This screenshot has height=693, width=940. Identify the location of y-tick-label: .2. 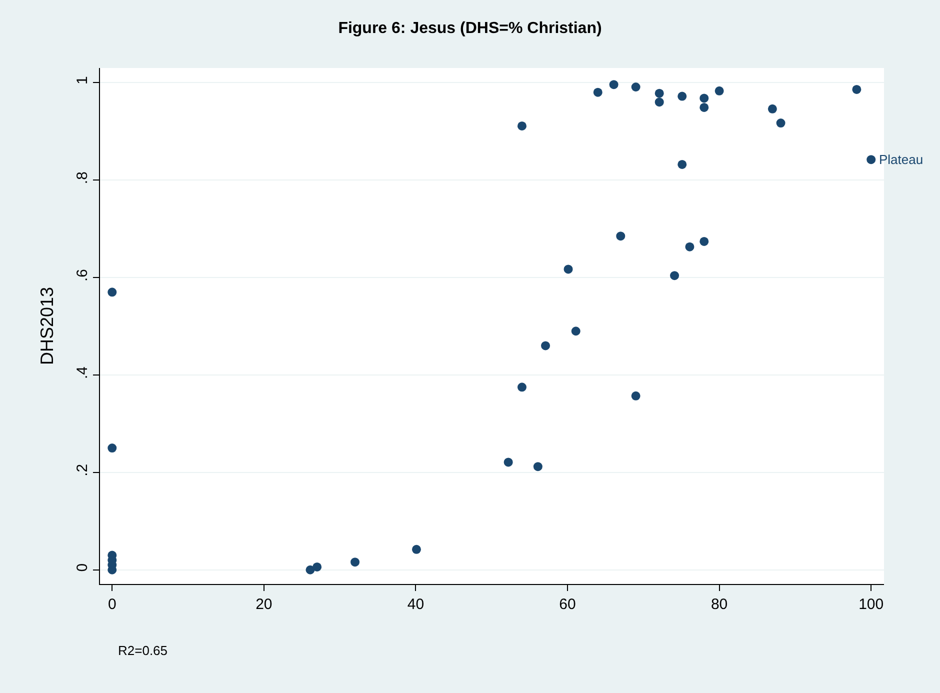
(82, 470).